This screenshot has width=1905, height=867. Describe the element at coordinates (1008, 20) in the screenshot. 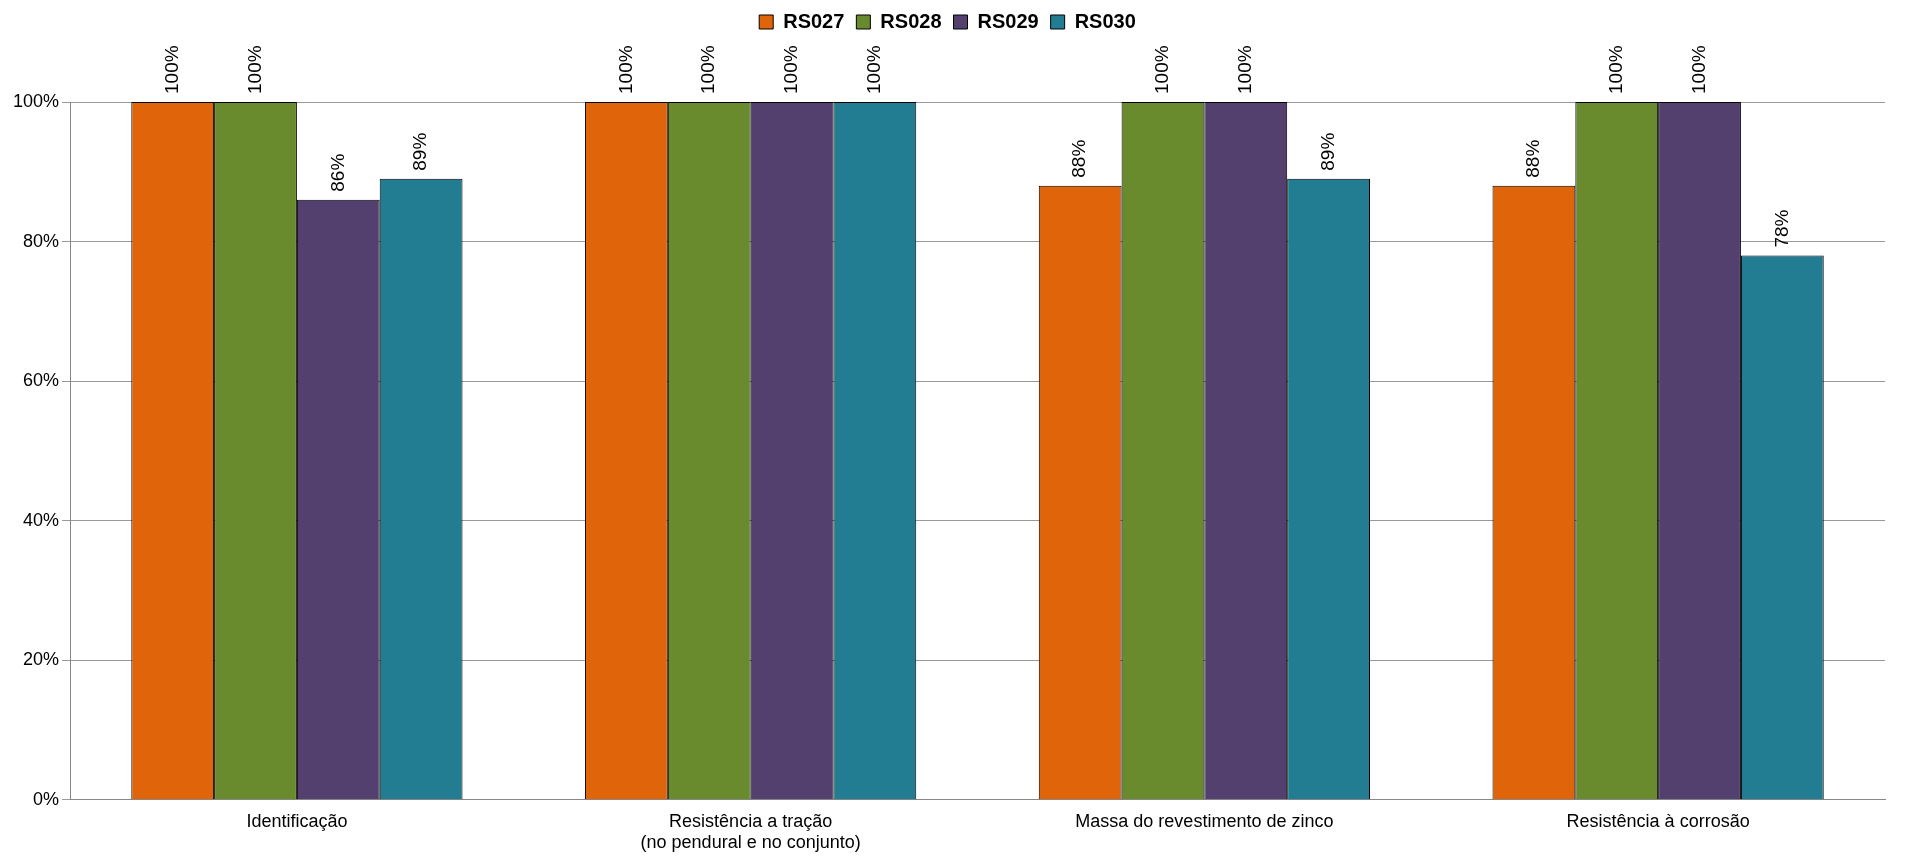

I see `legend-label: RS029` at that location.